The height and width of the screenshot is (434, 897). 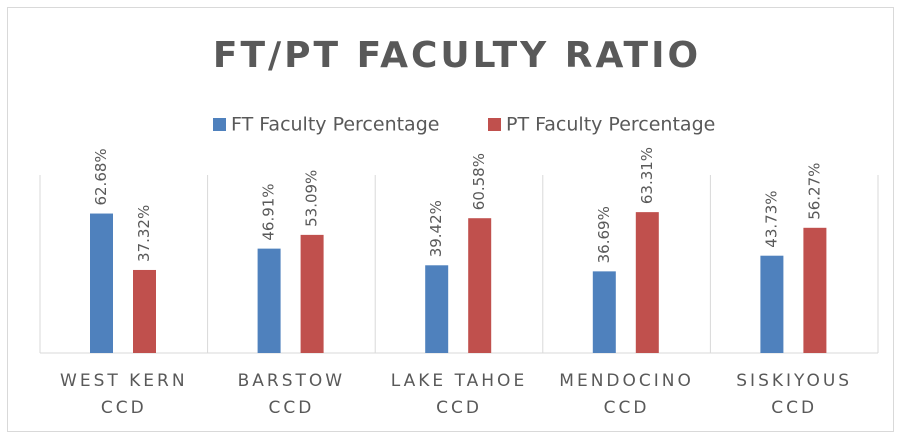 I want to click on value-label: 37.32%, so click(x=144, y=233).